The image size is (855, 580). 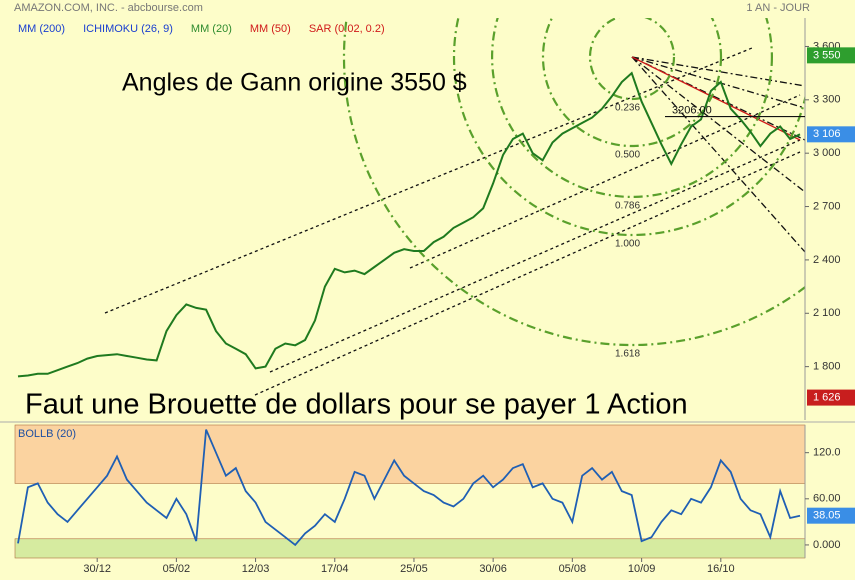 I want to click on y-tick-label: 60.00, so click(x=827, y=499).